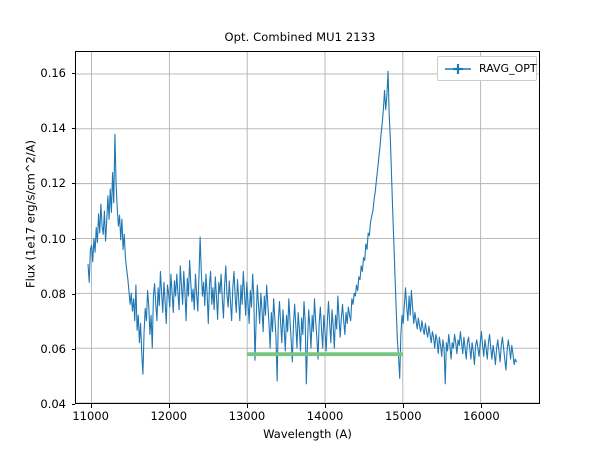 The width and height of the screenshot is (600, 450). Describe the element at coordinates (53, 128) in the screenshot. I see `y-tick-label: 0.14` at that location.